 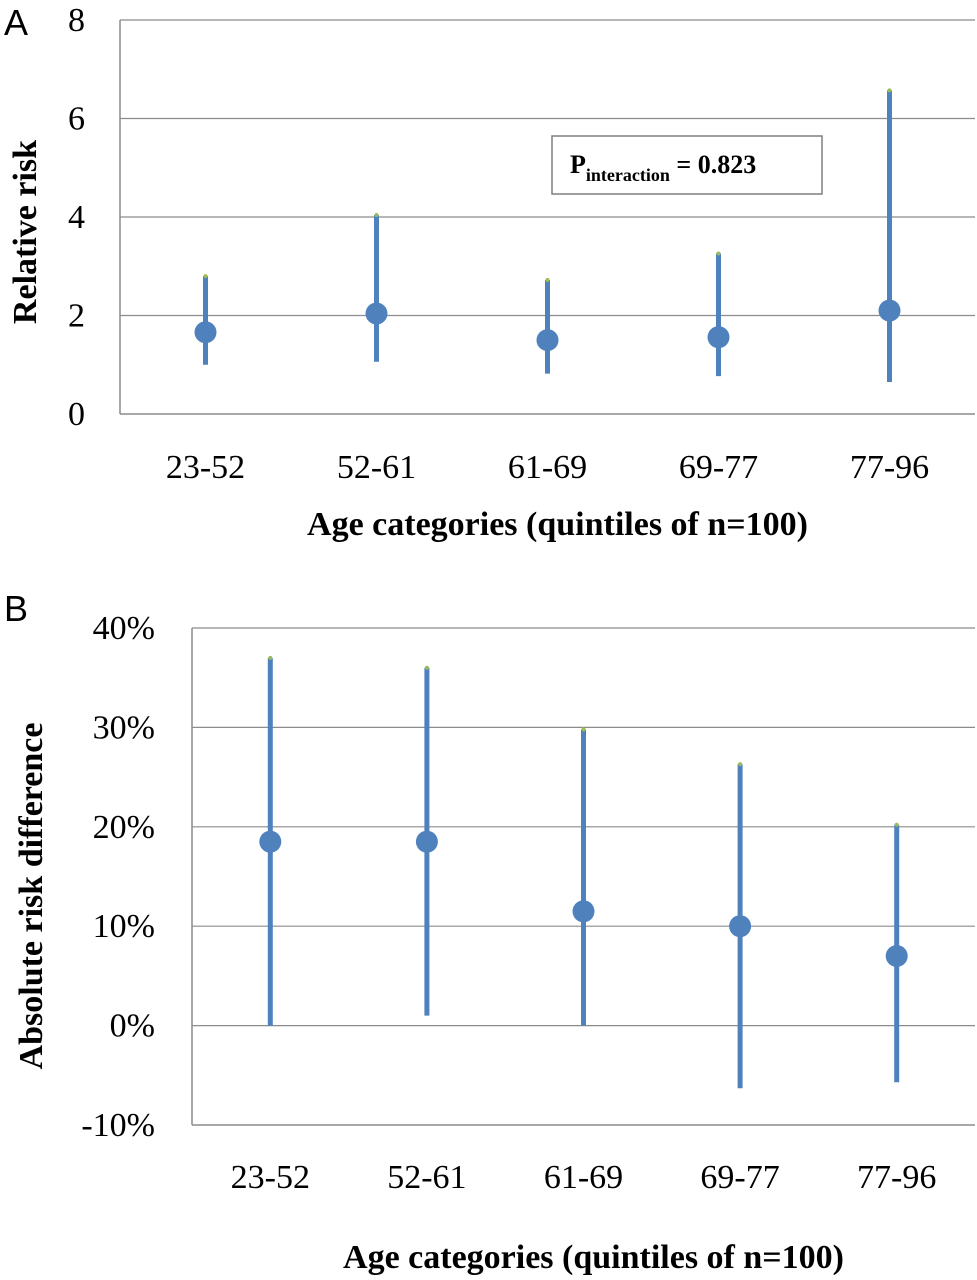 I want to click on panel-label-b: B, so click(x=16, y=608).